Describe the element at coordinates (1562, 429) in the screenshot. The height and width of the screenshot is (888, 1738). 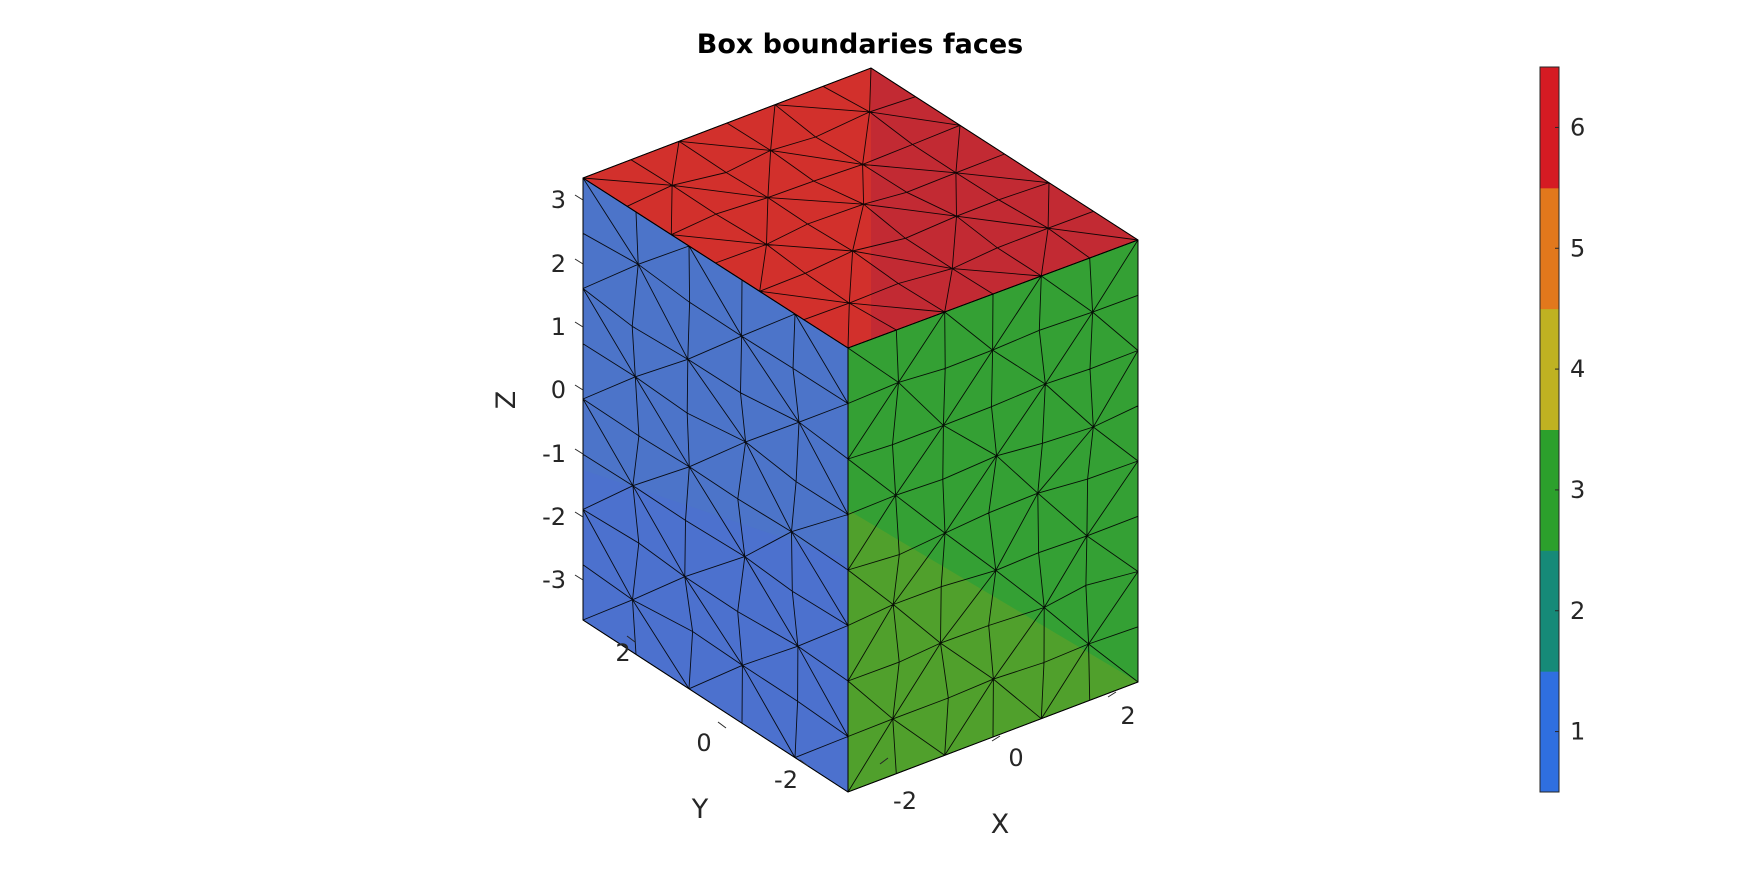
I see `colorbar: 1 2 3 4 5 6` at that location.